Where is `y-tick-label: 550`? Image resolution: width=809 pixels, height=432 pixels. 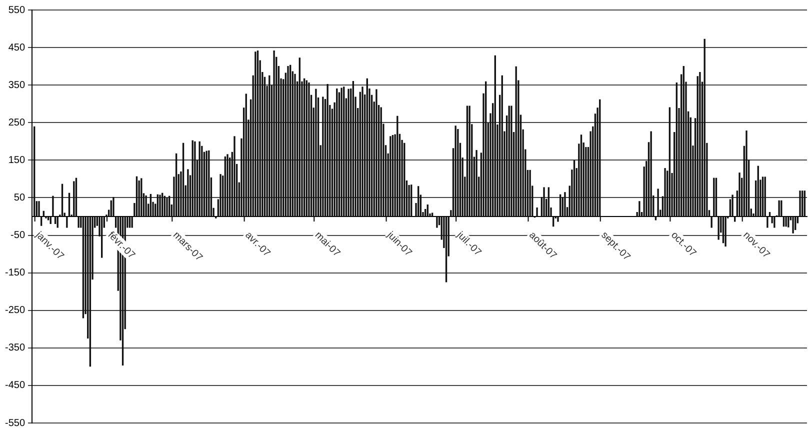 y-tick-label: 550 is located at coordinates (17, 10).